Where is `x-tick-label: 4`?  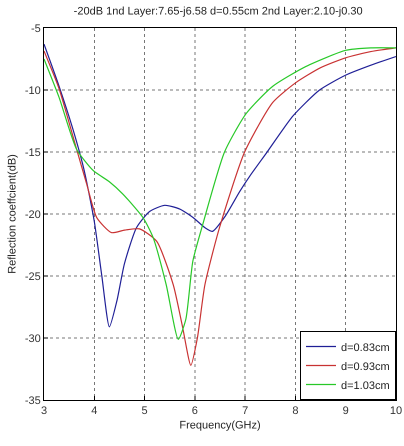 x-tick-label: 4 is located at coordinates (94, 411).